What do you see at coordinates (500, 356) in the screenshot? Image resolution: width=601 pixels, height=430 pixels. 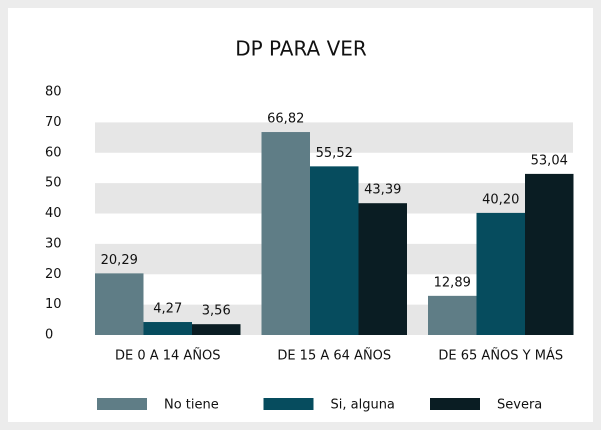 I see `x-tick-label: DE 65 AÑOS Y MÁS` at bounding box center [500, 356].